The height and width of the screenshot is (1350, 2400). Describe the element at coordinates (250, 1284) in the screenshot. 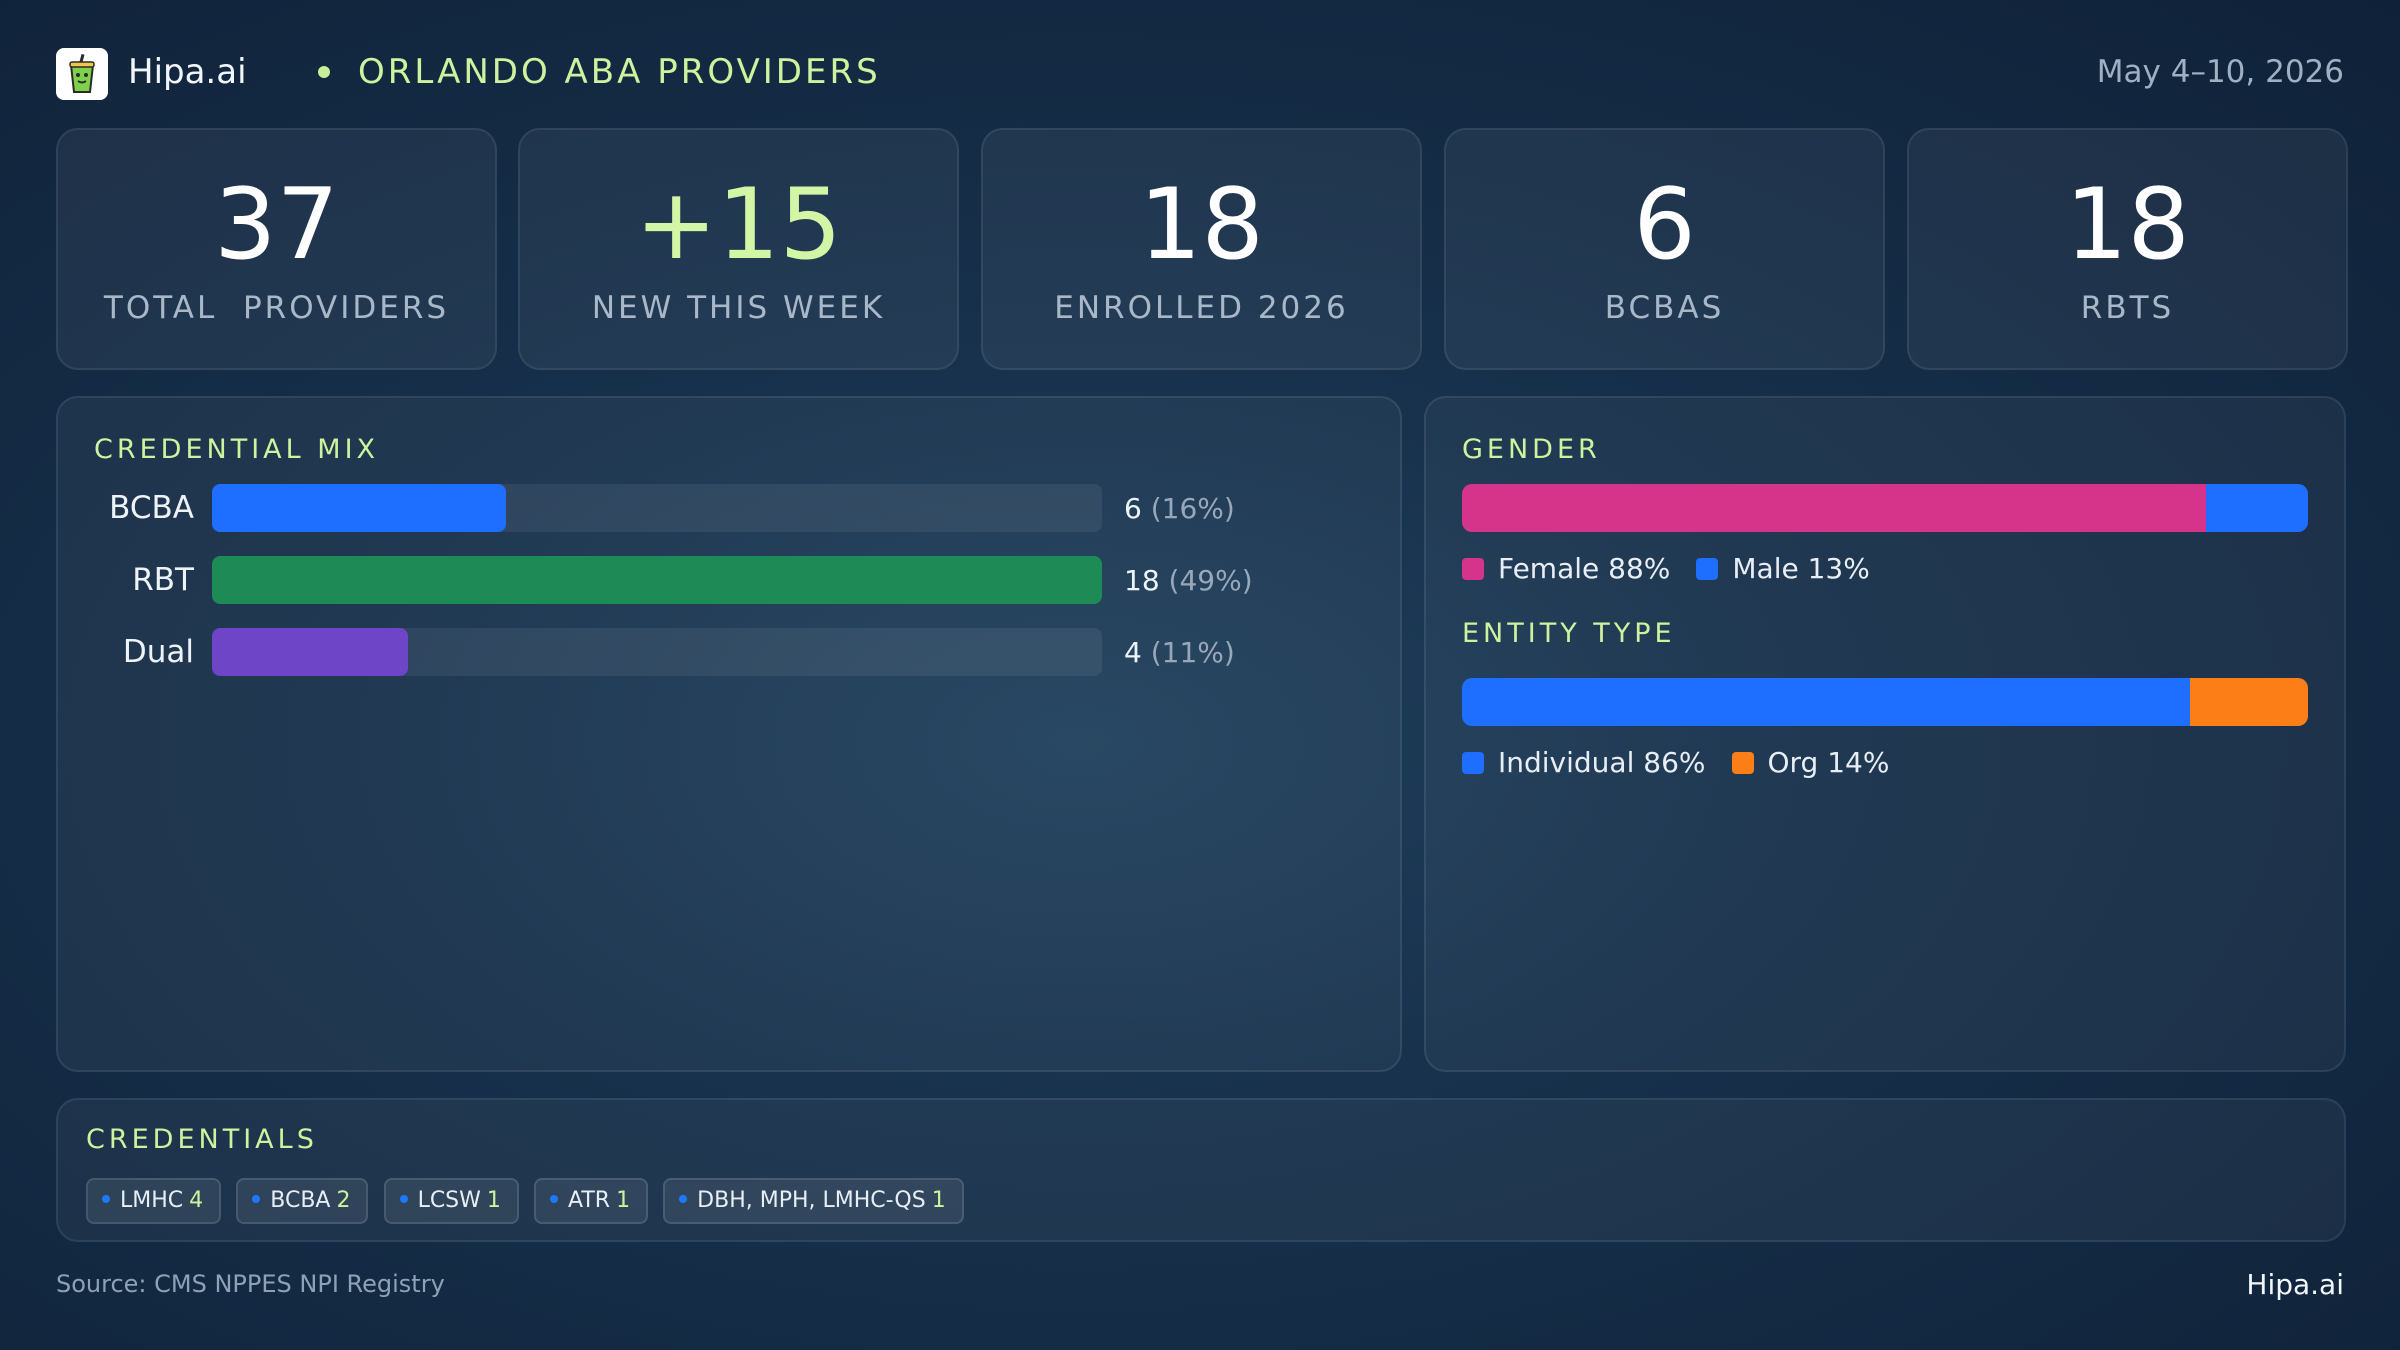

I see `source-note: Source: CMS NPPES NPI Registry` at that location.